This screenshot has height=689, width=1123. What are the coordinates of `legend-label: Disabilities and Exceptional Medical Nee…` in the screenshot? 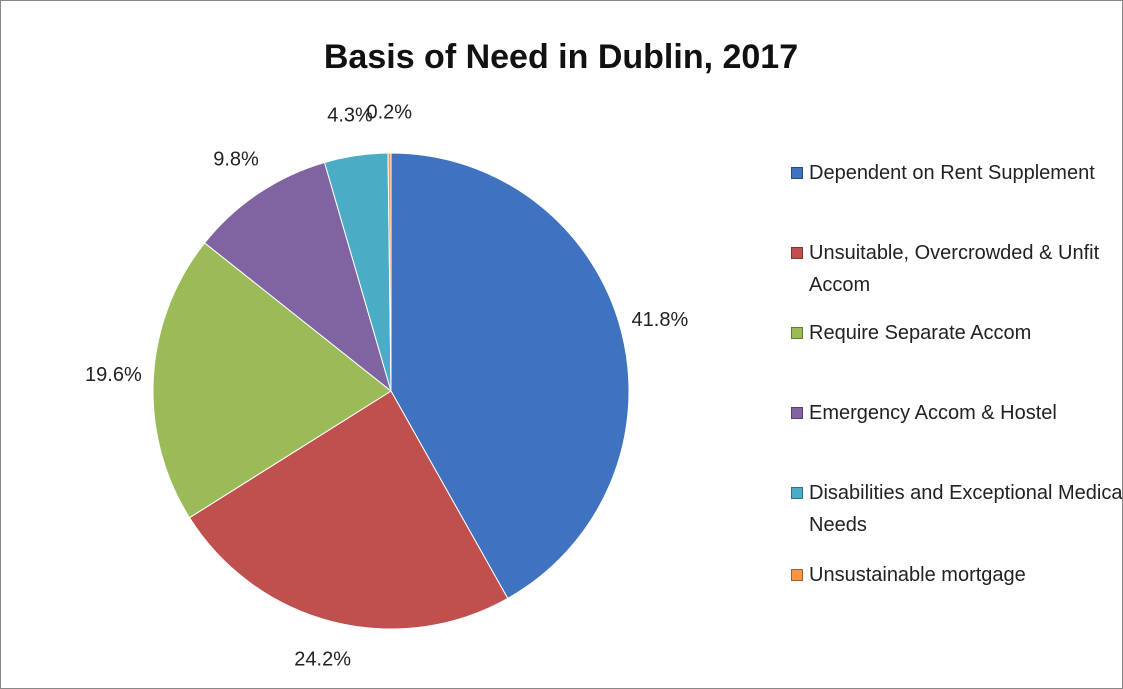 It's located at (966, 509).